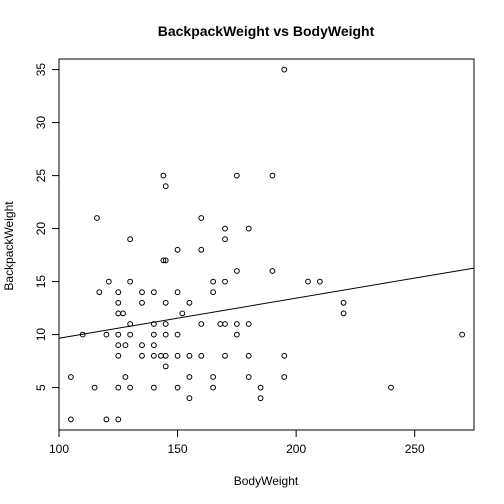  Describe the element at coordinates (266, 31) in the screenshot. I see `chart-title: BackpackWeight vs BodyWeight` at that location.